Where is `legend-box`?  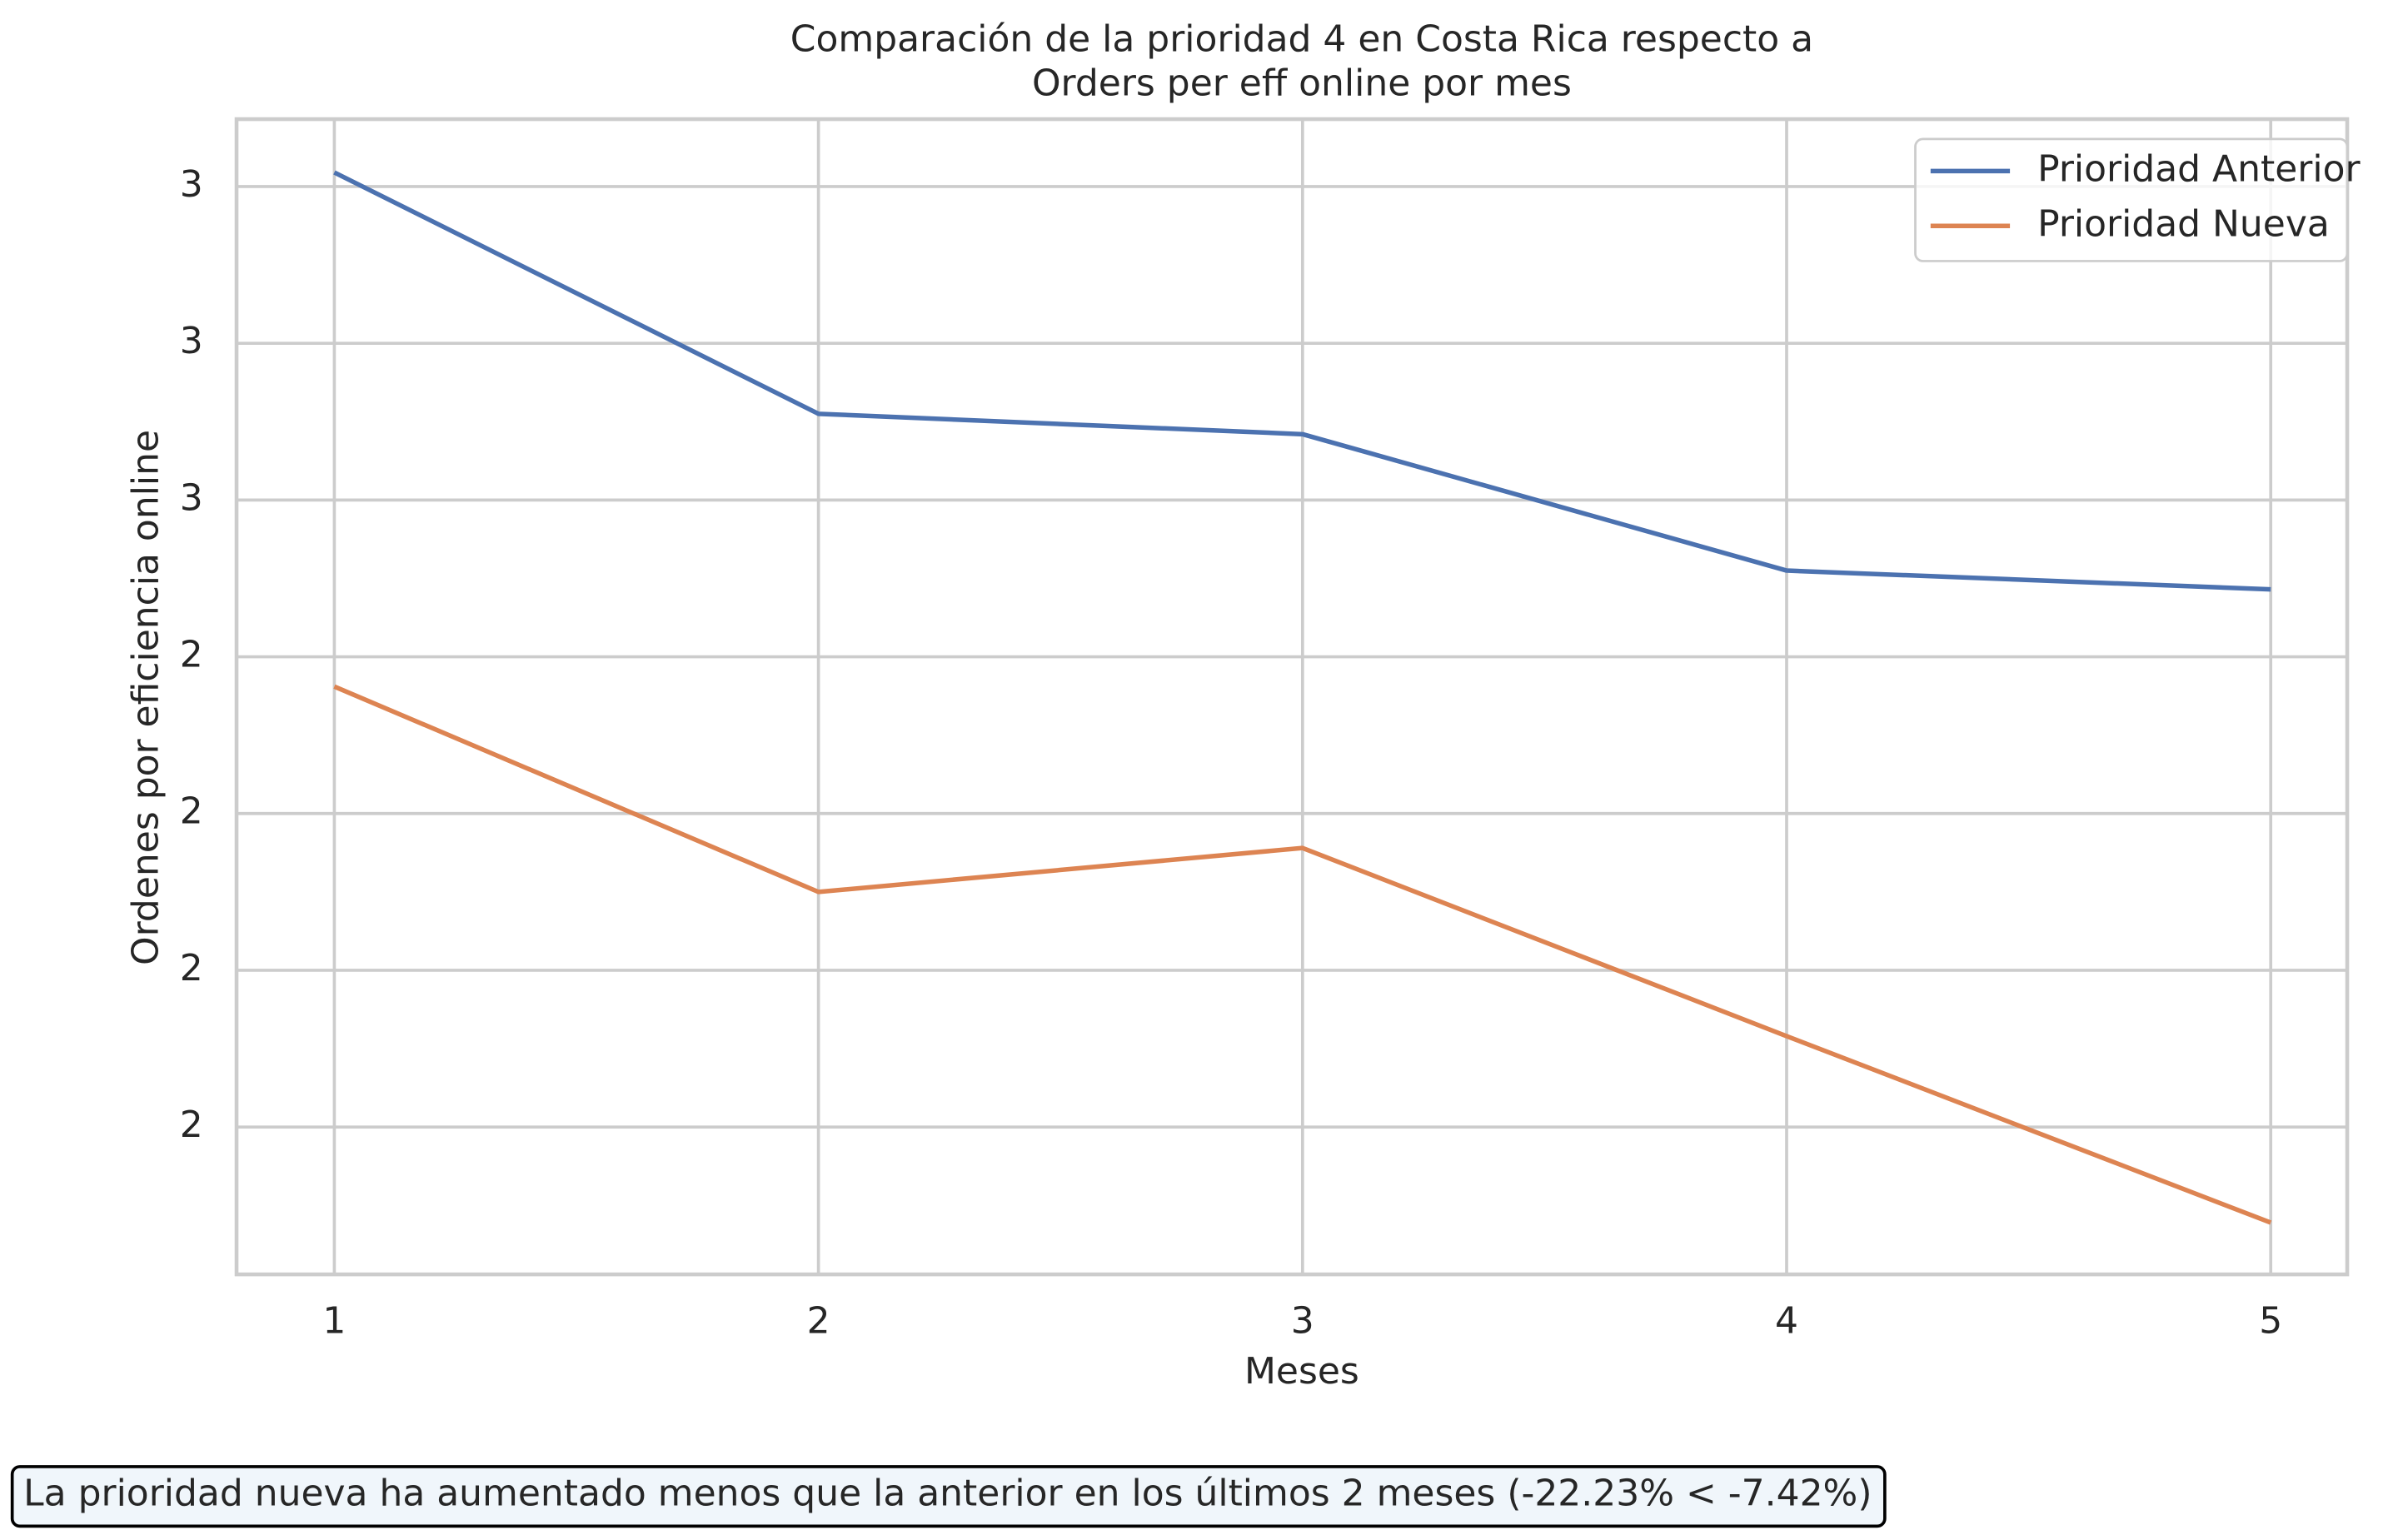 legend-box is located at coordinates (2131, 200).